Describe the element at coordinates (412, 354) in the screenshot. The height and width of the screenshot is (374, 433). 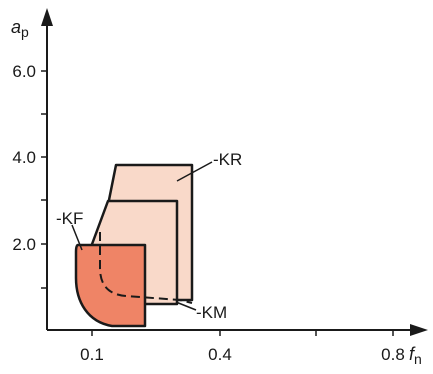
I see `x-axis-title-main: f` at that location.